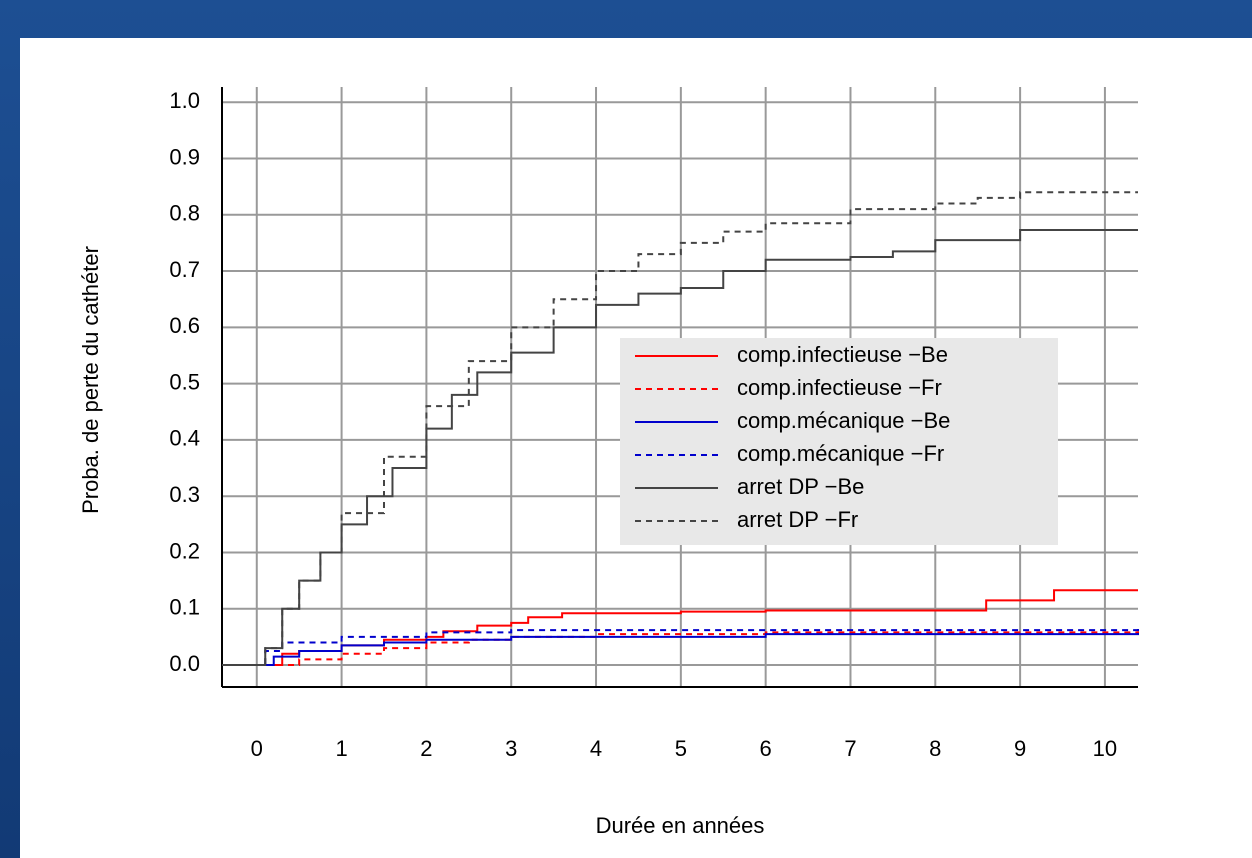 This screenshot has height=858, width=1252. I want to click on x-tick-label: 0, so click(257, 748).